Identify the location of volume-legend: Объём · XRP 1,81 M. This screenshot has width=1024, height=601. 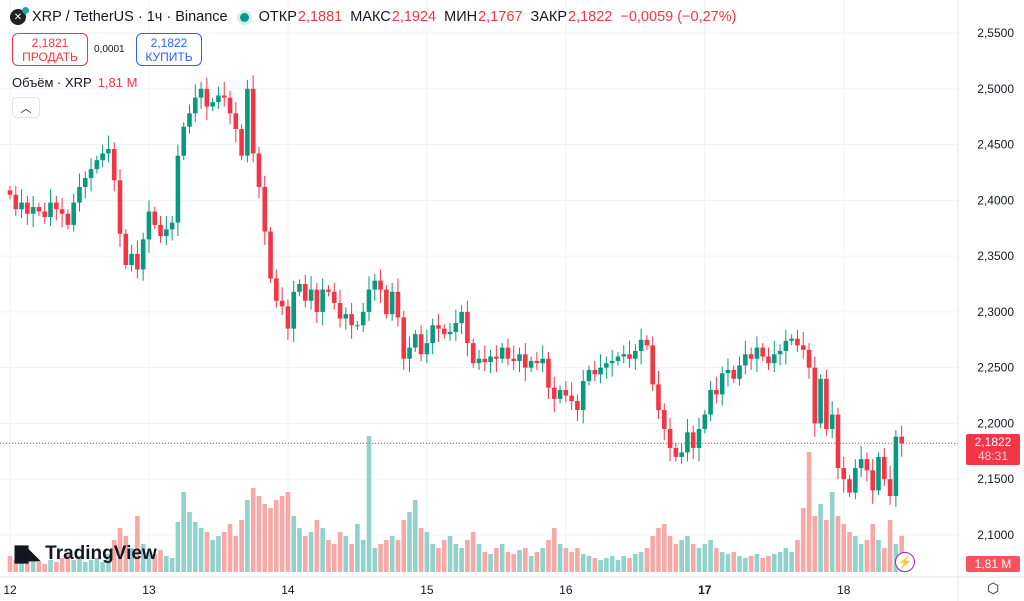
(74, 82).